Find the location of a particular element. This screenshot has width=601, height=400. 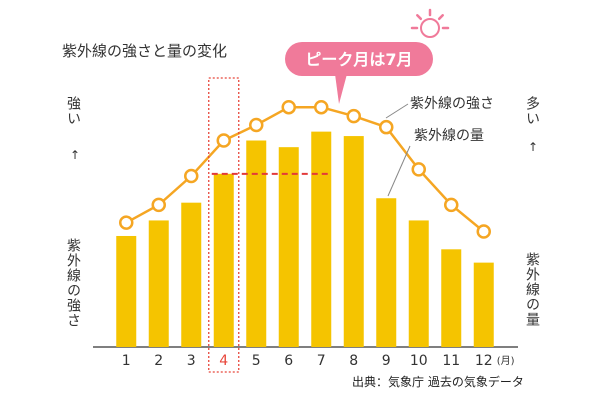

x-tick-label: 4 is located at coordinates (223, 361).